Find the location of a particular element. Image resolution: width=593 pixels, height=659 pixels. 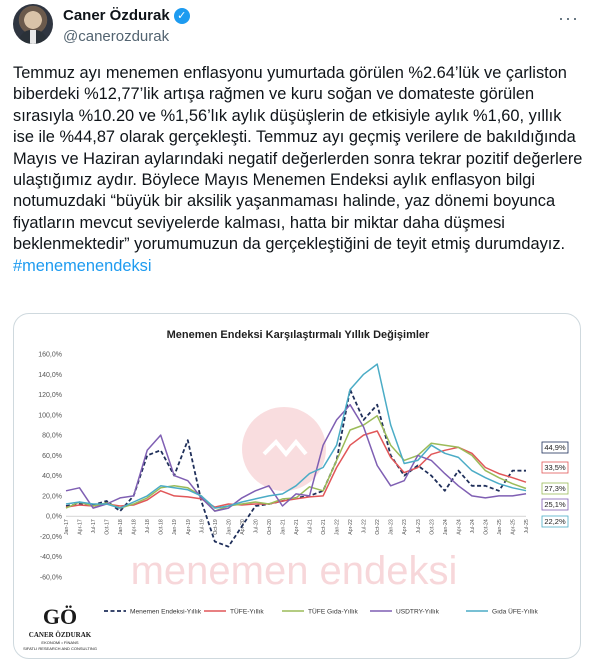

logo-monogram: GÖ is located at coordinates (60, 616).